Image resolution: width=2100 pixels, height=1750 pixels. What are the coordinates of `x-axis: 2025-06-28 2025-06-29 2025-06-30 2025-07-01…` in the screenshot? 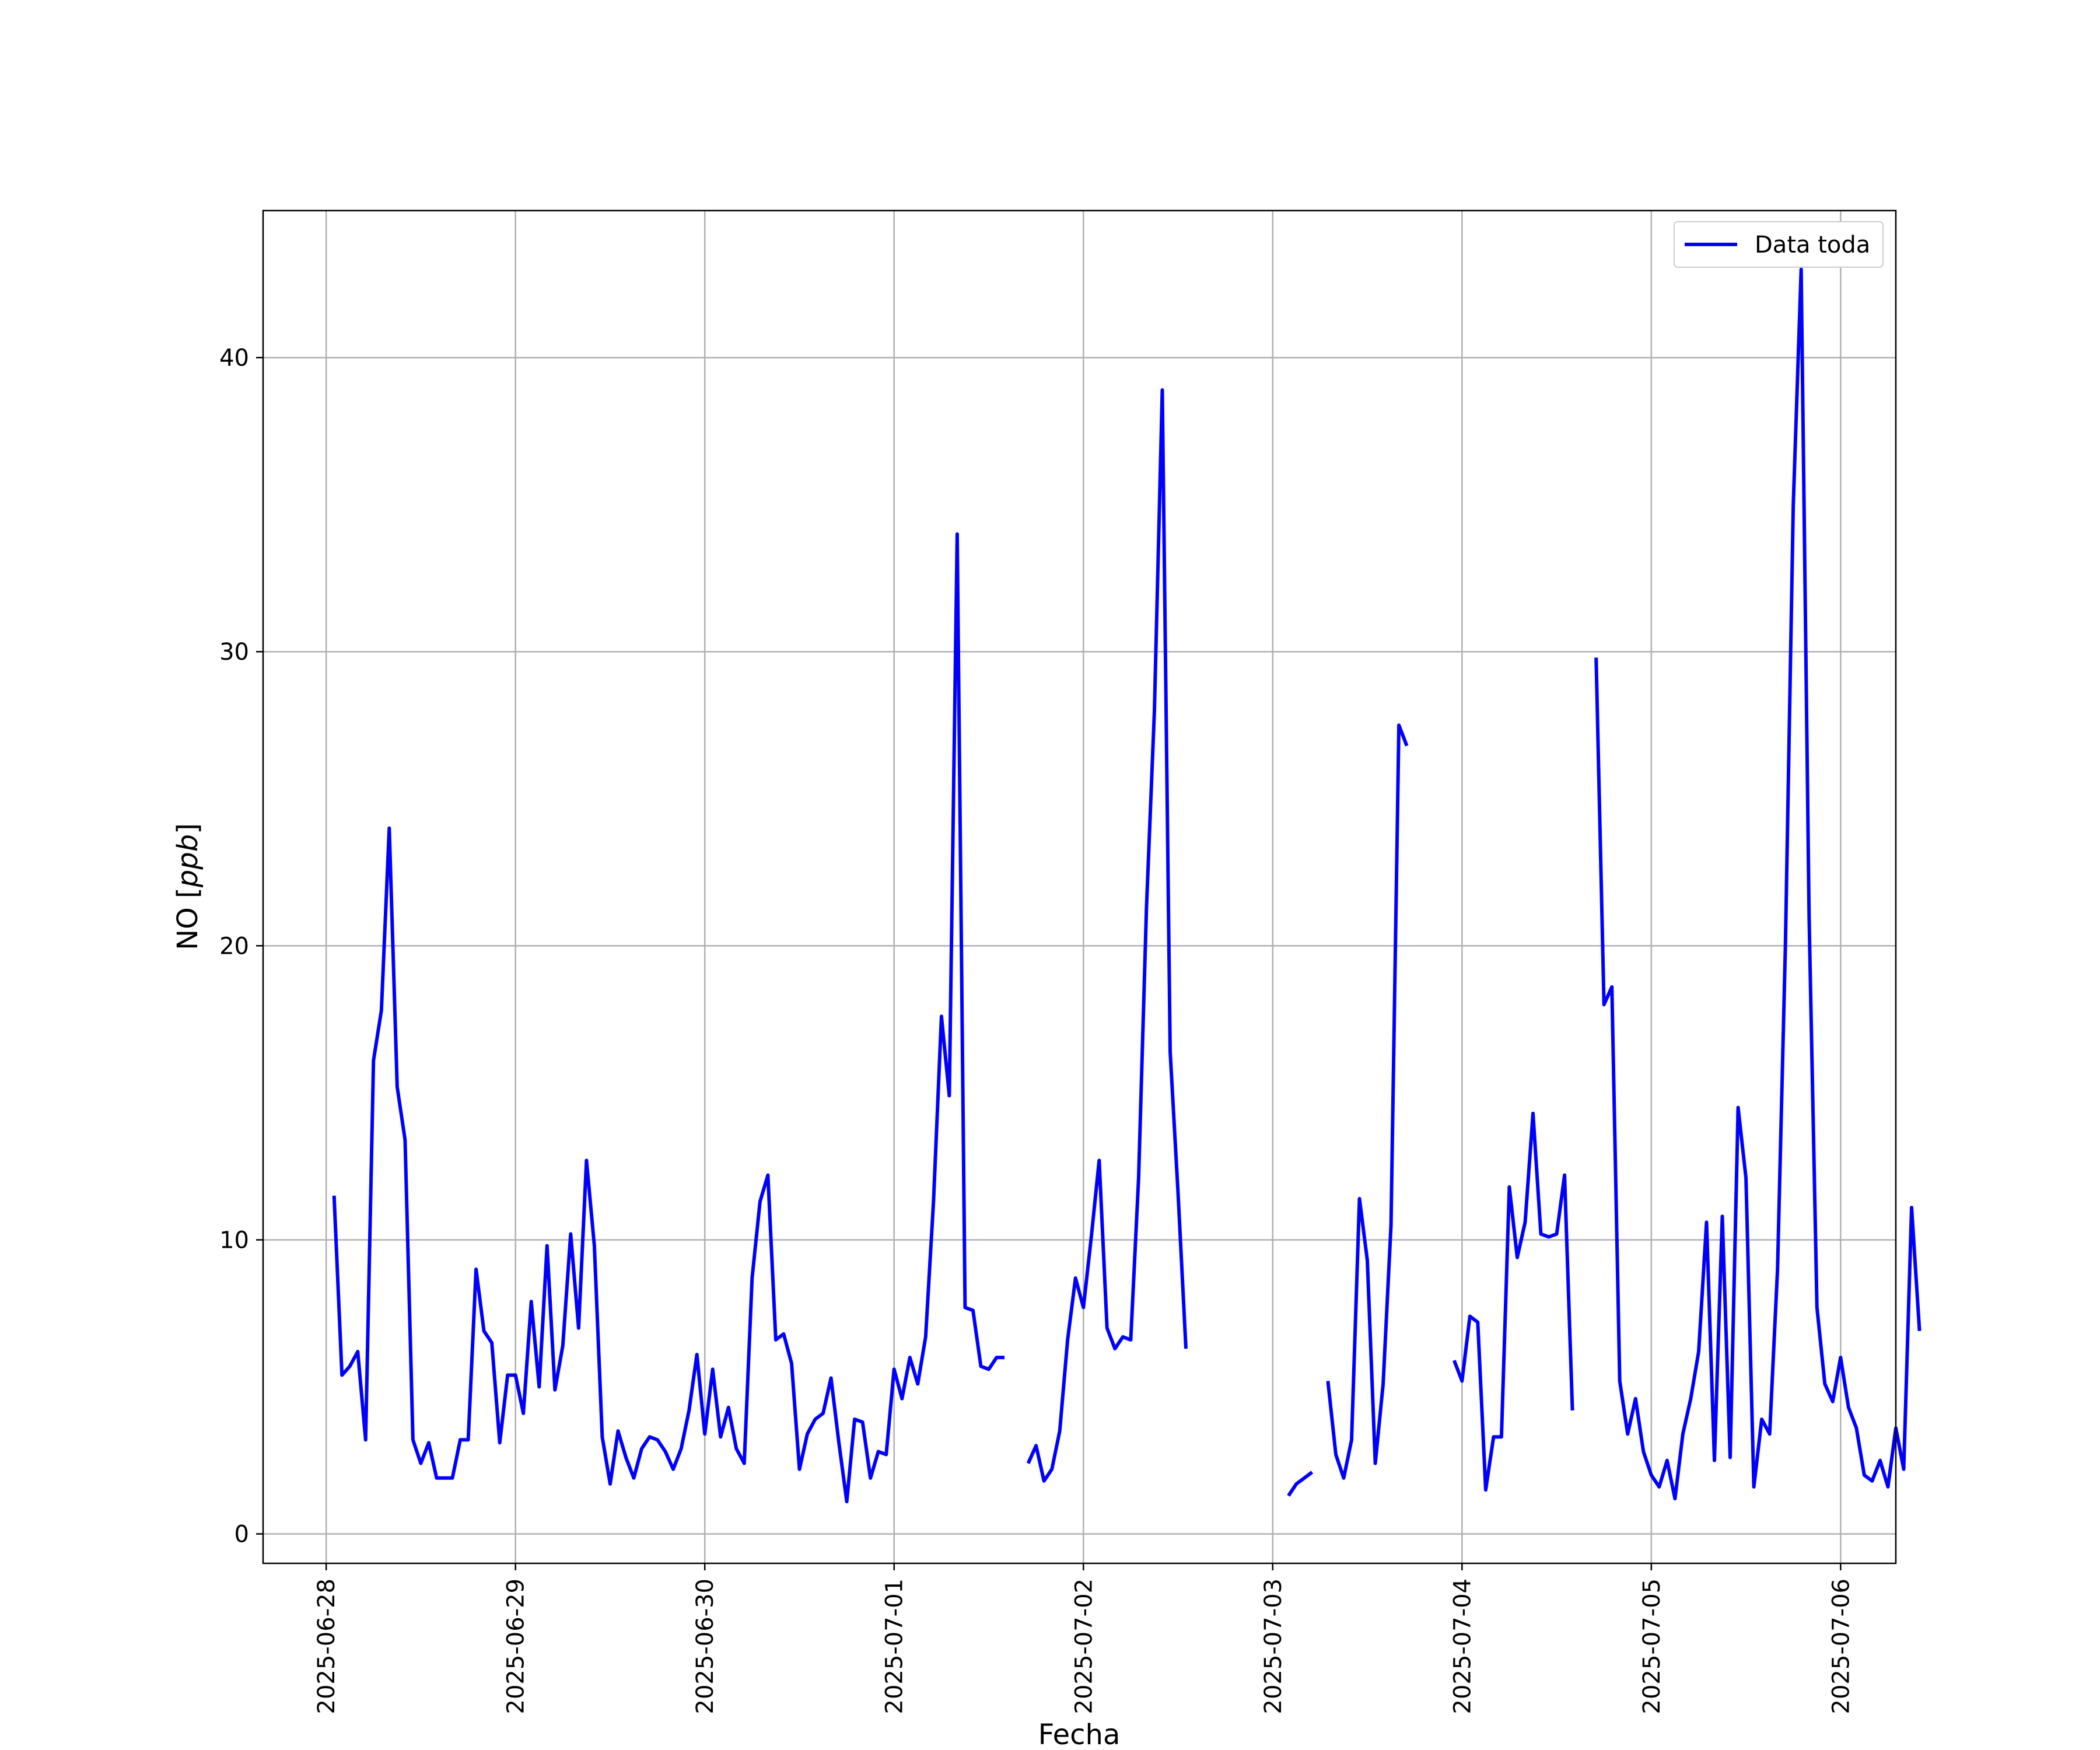 It's located at (1083, 1638).